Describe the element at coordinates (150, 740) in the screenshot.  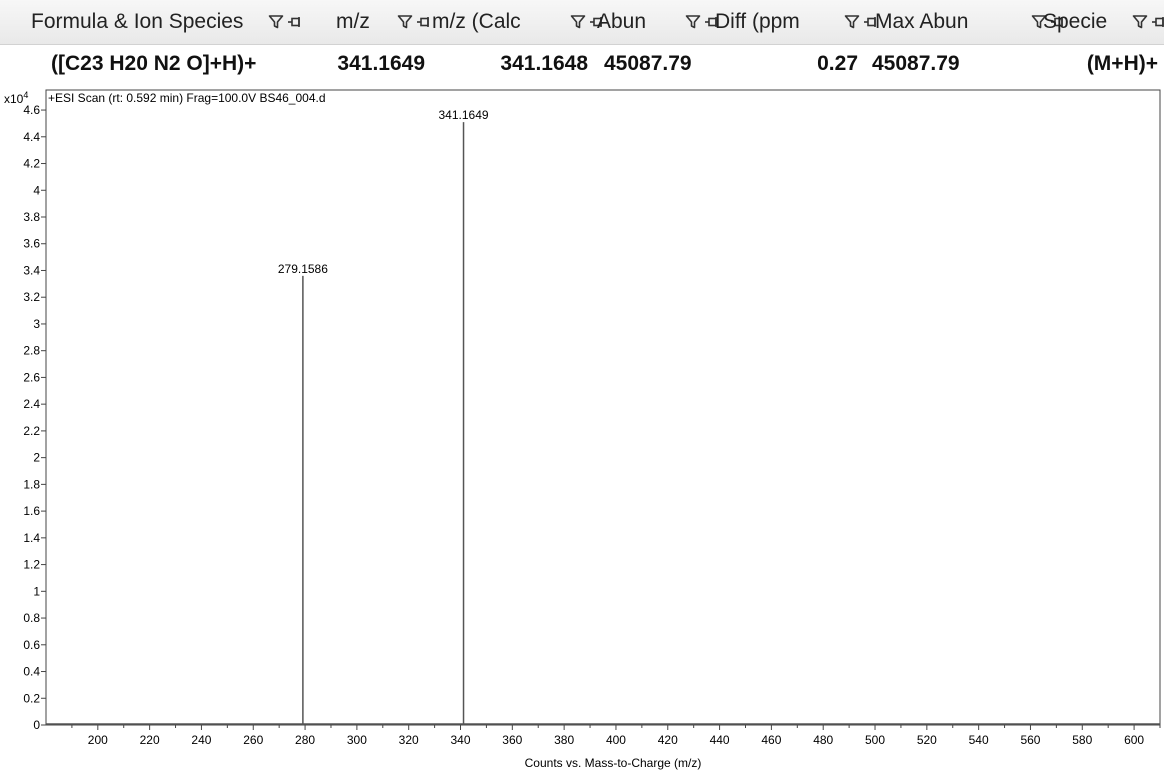
I see `x-tick-label: 220` at that location.